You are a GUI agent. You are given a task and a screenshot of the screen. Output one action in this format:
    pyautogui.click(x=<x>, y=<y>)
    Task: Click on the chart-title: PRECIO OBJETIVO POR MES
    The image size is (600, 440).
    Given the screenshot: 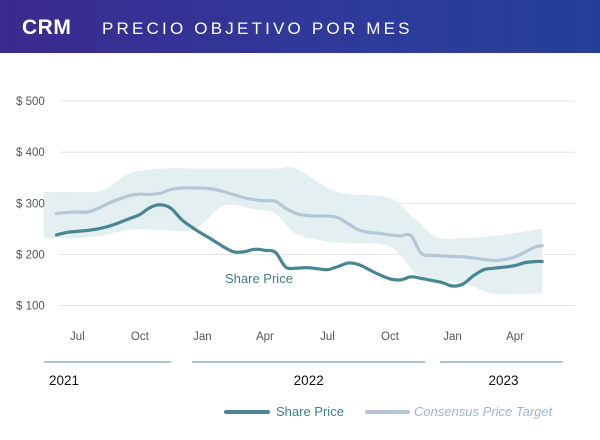 What is the action you would take?
    pyautogui.click(x=257, y=28)
    